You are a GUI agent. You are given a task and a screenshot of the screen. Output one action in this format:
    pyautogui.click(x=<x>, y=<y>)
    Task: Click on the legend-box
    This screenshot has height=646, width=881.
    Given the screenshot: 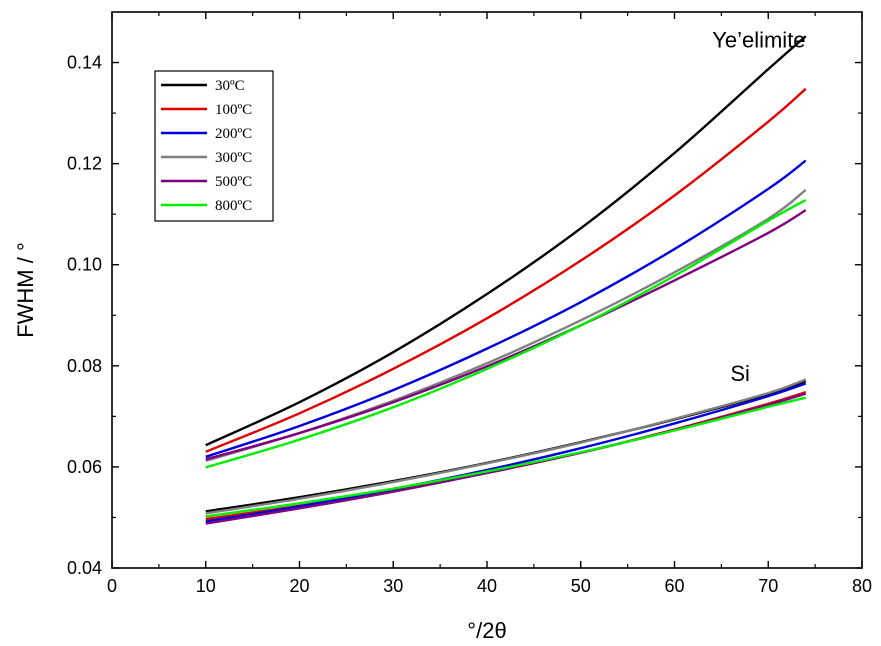 What is the action you would take?
    pyautogui.click(x=214, y=146)
    